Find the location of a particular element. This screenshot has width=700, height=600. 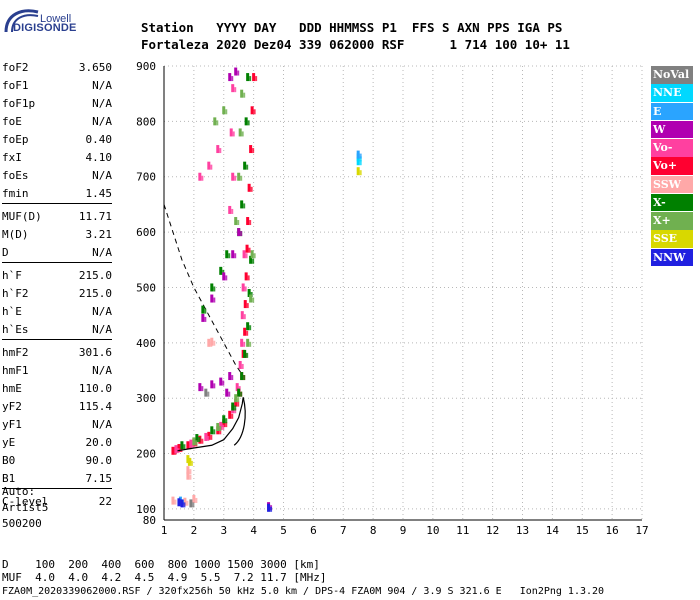

param-value: 110.0 is located at coordinates (95, 388).